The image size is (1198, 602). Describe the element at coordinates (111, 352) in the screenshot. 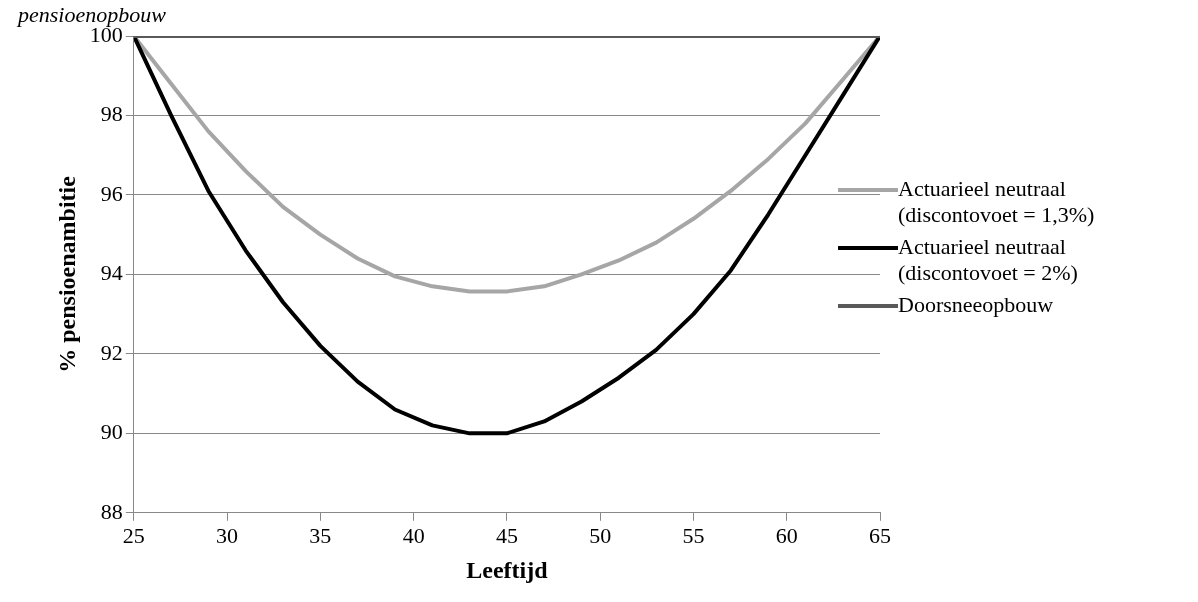

I see `y-tick-label: 92` at that location.